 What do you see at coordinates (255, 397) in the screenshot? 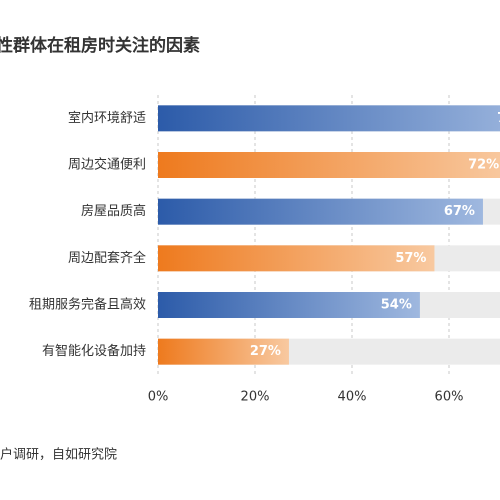
I see `x-tick-label: 20%` at bounding box center [255, 397].